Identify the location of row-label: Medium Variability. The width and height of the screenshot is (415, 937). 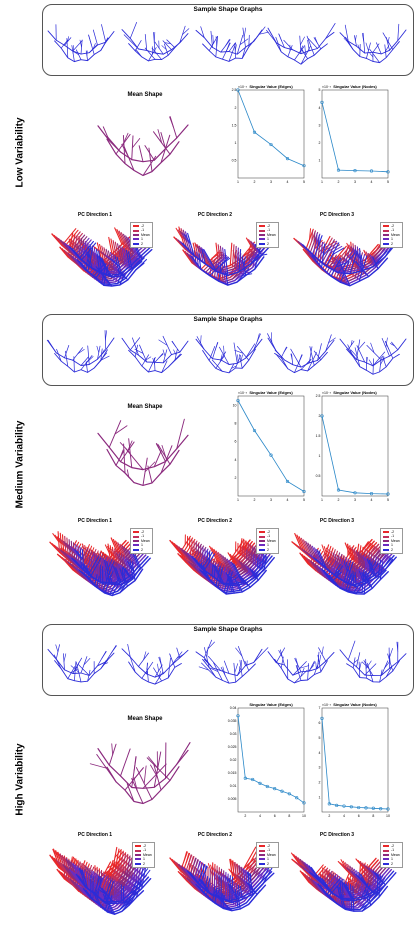
(20, 464).